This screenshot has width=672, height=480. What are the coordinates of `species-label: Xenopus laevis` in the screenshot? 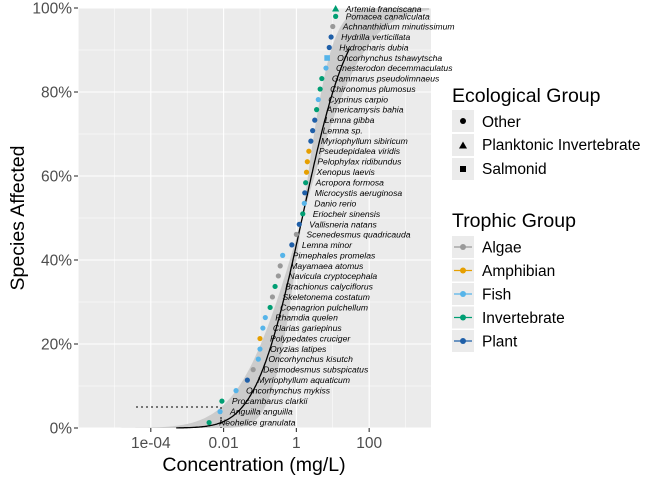 It's located at (346, 172).